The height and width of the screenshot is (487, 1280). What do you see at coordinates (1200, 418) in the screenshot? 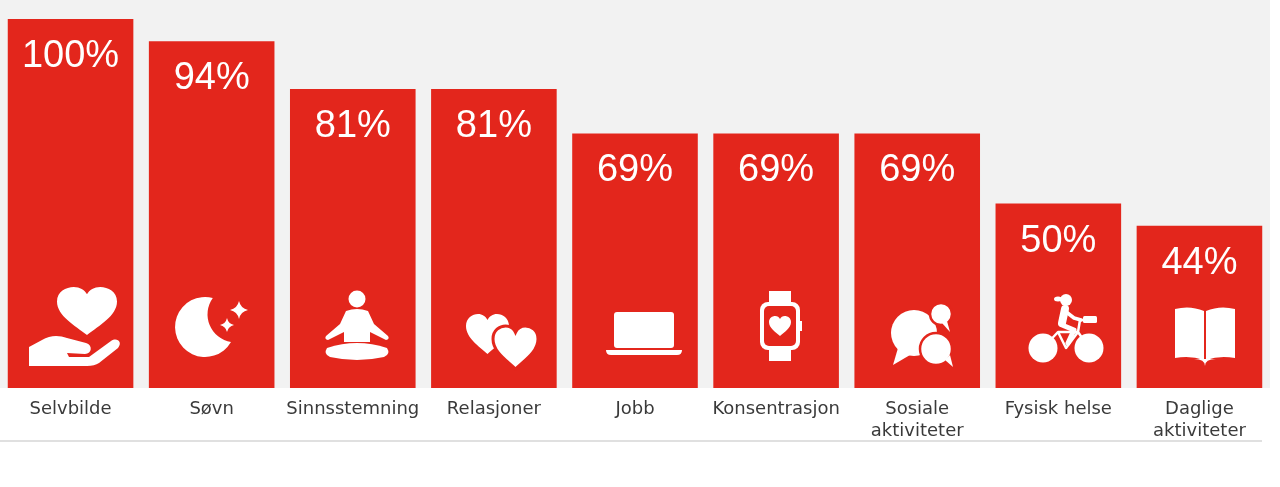
I see `x-tick-label: Daglige aktiviteter` at bounding box center [1200, 418].